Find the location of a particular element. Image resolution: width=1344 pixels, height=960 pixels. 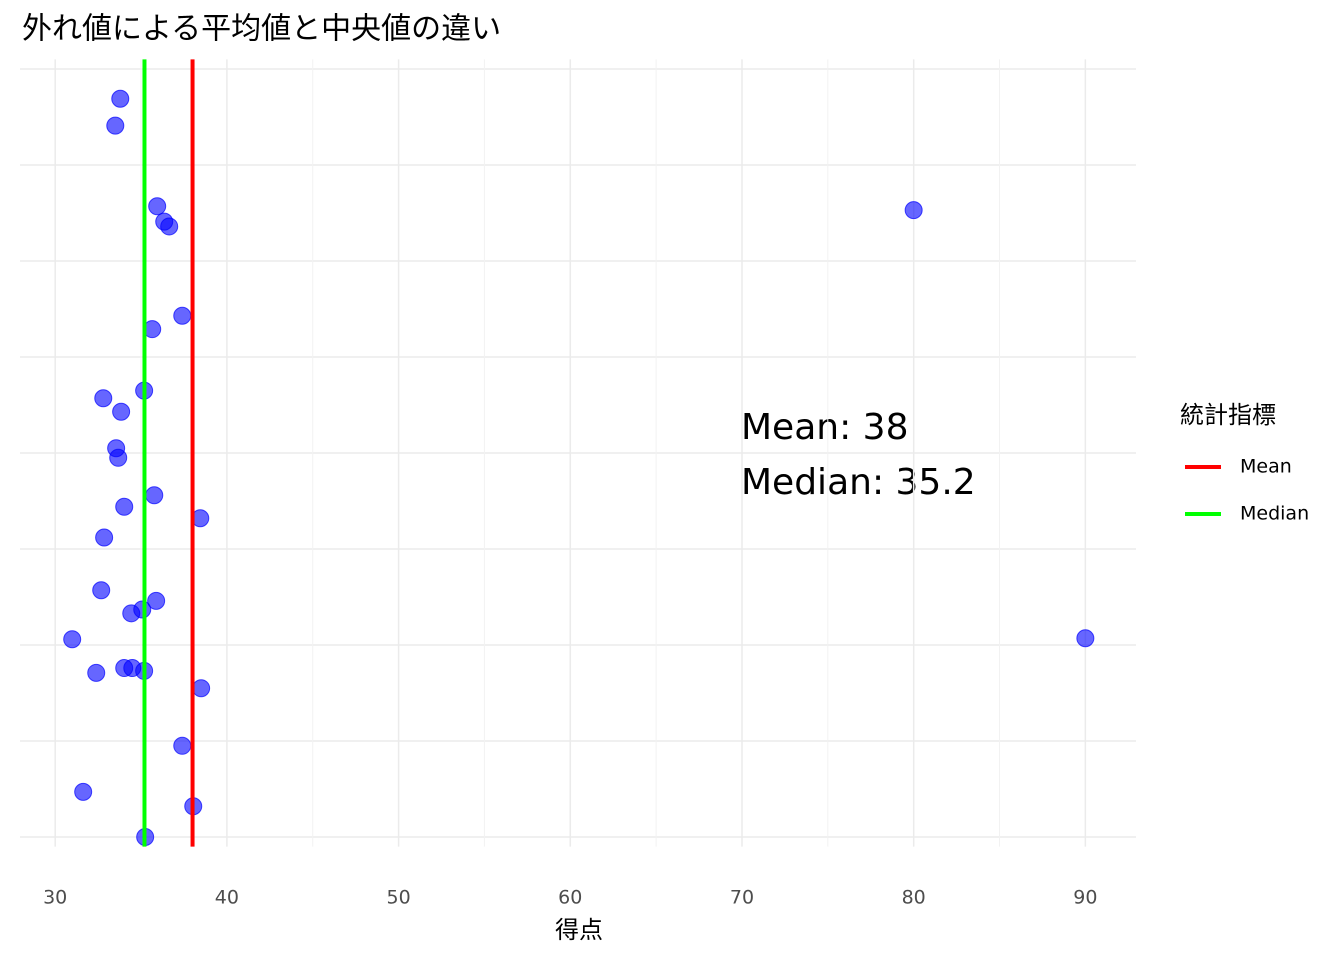

legend-label: Mean is located at coordinates (1266, 467).